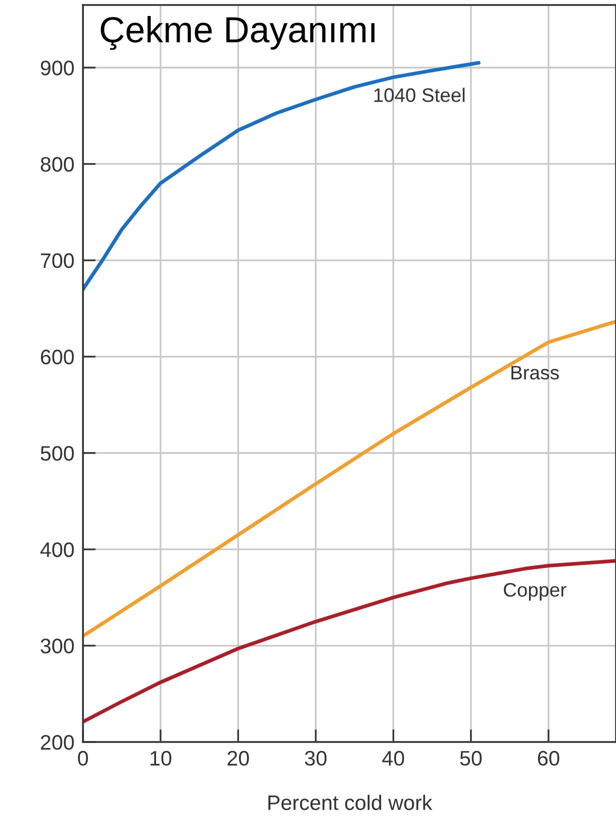 The width and height of the screenshot is (616, 820). I want to click on x-tick-label: 0, so click(83, 758).